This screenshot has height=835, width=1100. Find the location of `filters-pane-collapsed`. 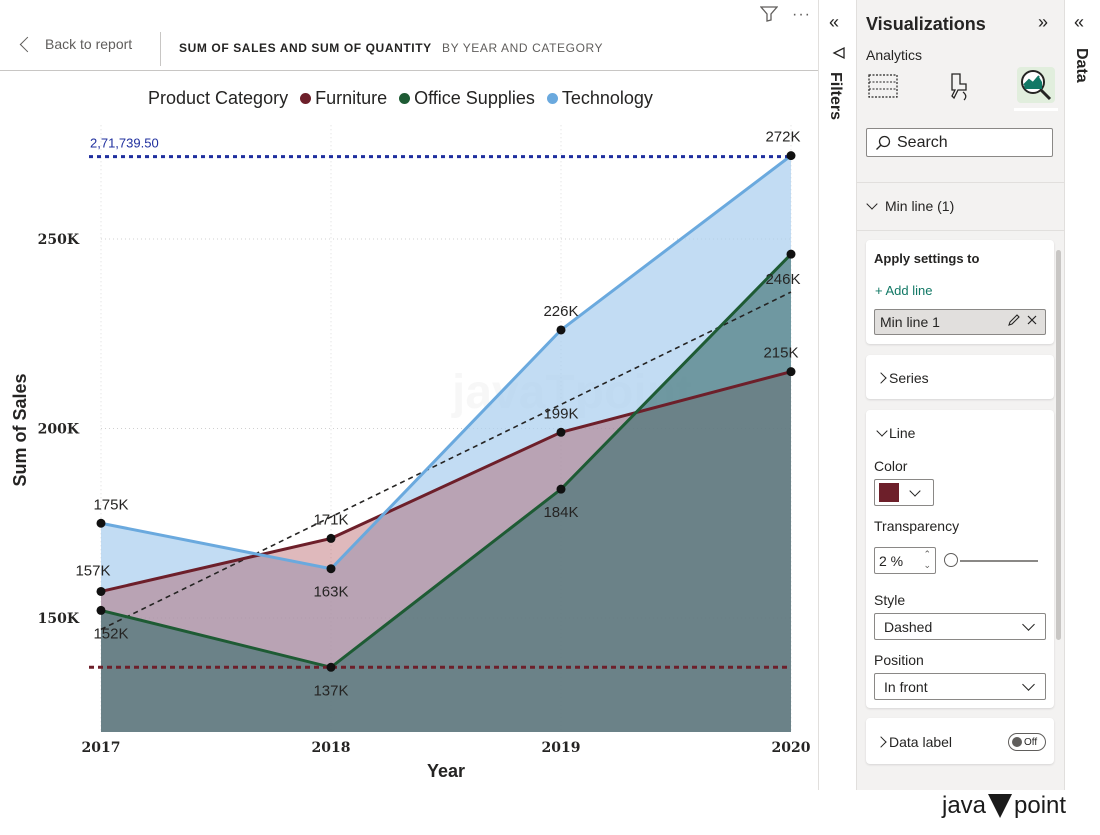

filters-pane-collapsed is located at coordinates (837, 395).